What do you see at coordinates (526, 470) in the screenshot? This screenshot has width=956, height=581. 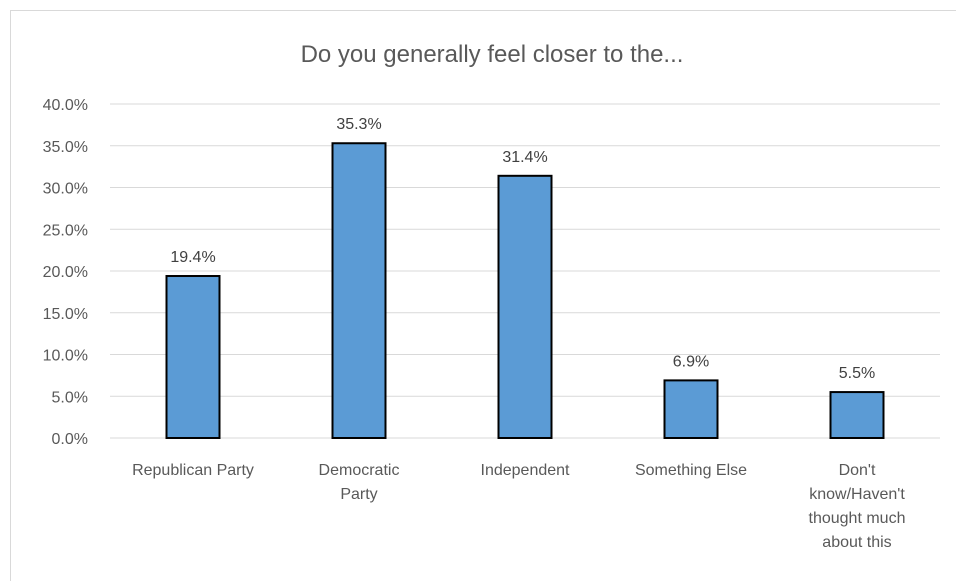 I see `category-label: Independent` at bounding box center [526, 470].